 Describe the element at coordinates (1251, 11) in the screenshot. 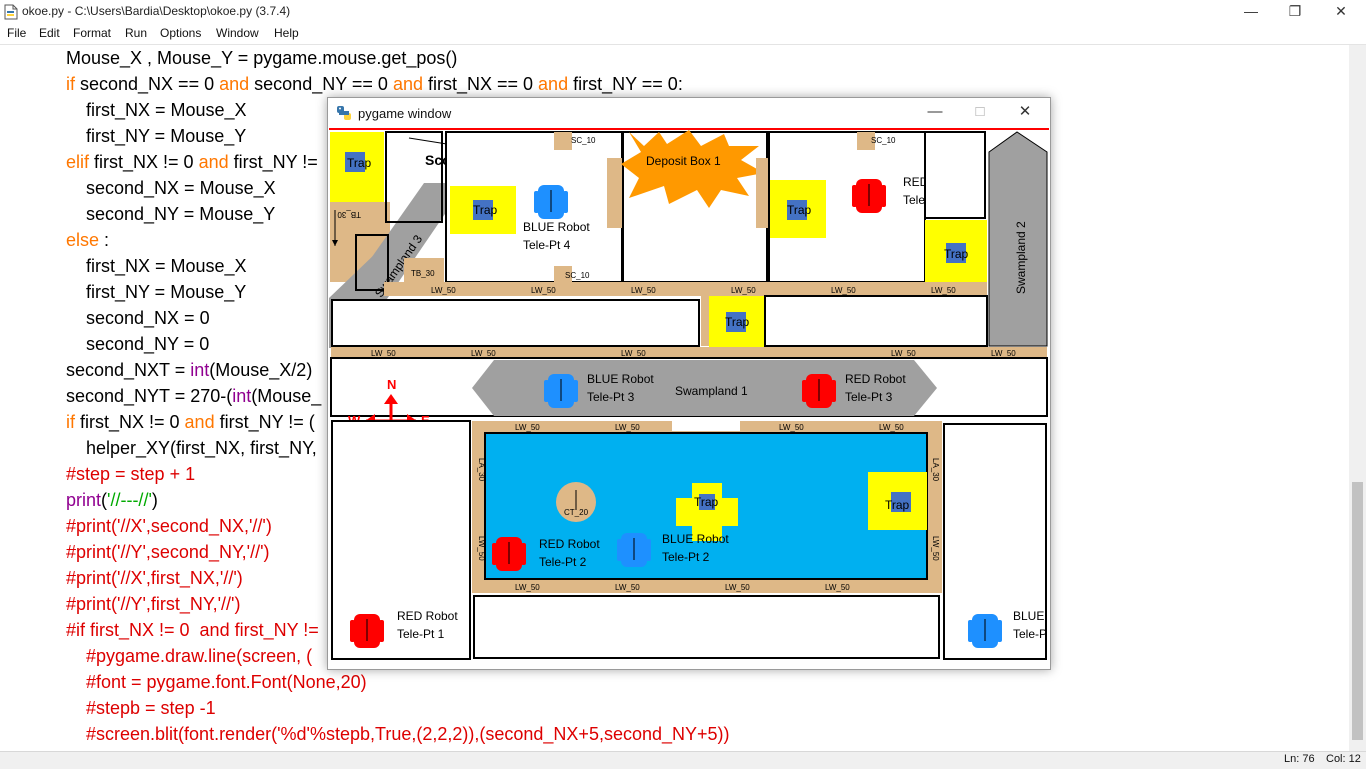

I see `minimize-button: —` at that location.